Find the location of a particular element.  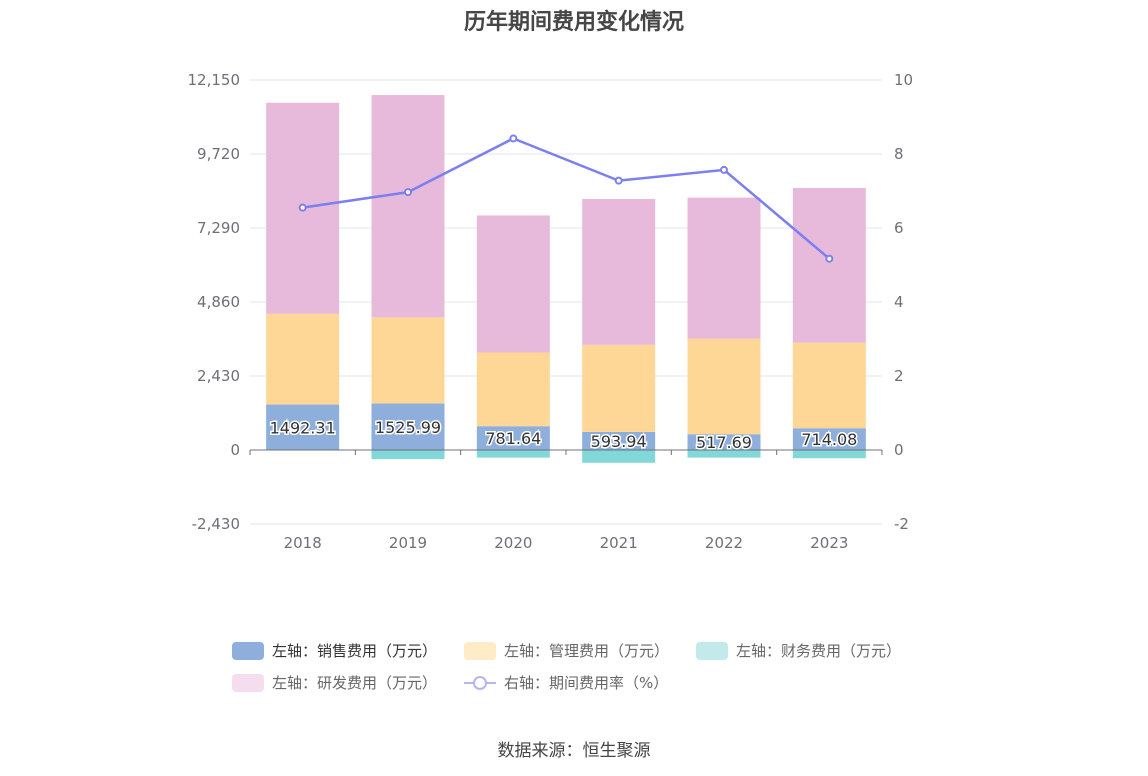

legend-item-sales: 左轴：销售费用（万元） is located at coordinates (334, 650).